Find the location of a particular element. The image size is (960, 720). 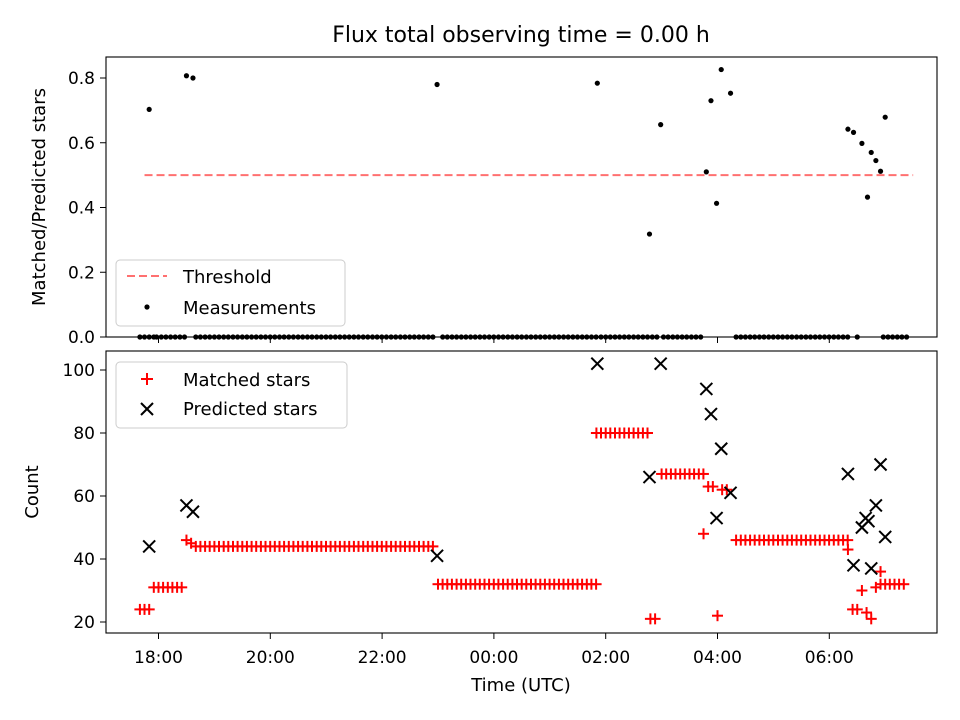

top-y-tick-label: 0.4 is located at coordinates (81, 209).